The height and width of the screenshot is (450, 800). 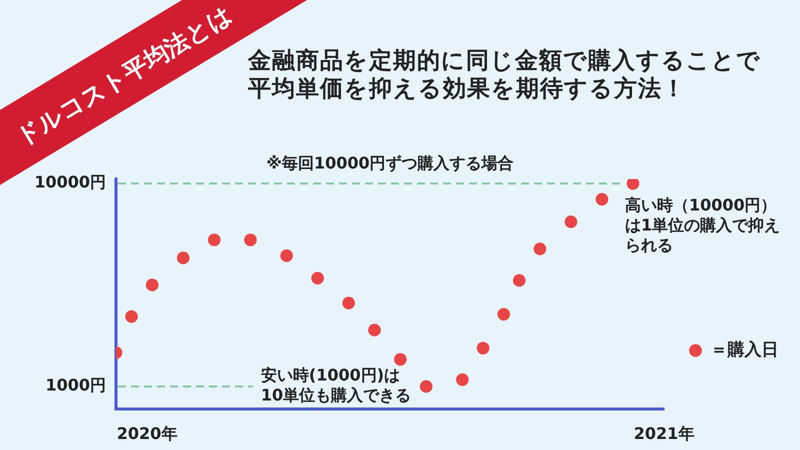 What do you see at coordinates (744, 350) in the screenshot?
I see `legend-label: ＝購入日` at bounding box center [744, 350].